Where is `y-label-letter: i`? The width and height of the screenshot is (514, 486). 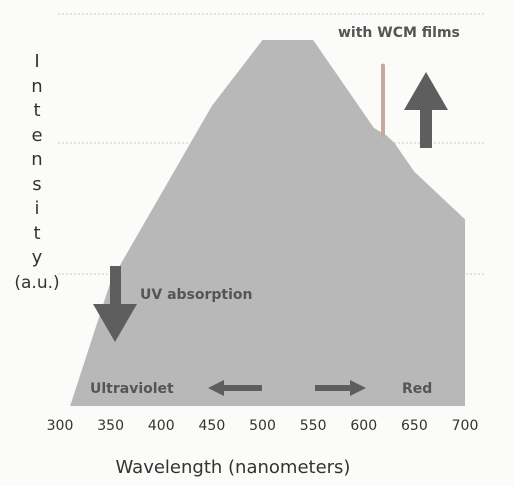
y-label-letter: i is located at coordinates (37, 208).